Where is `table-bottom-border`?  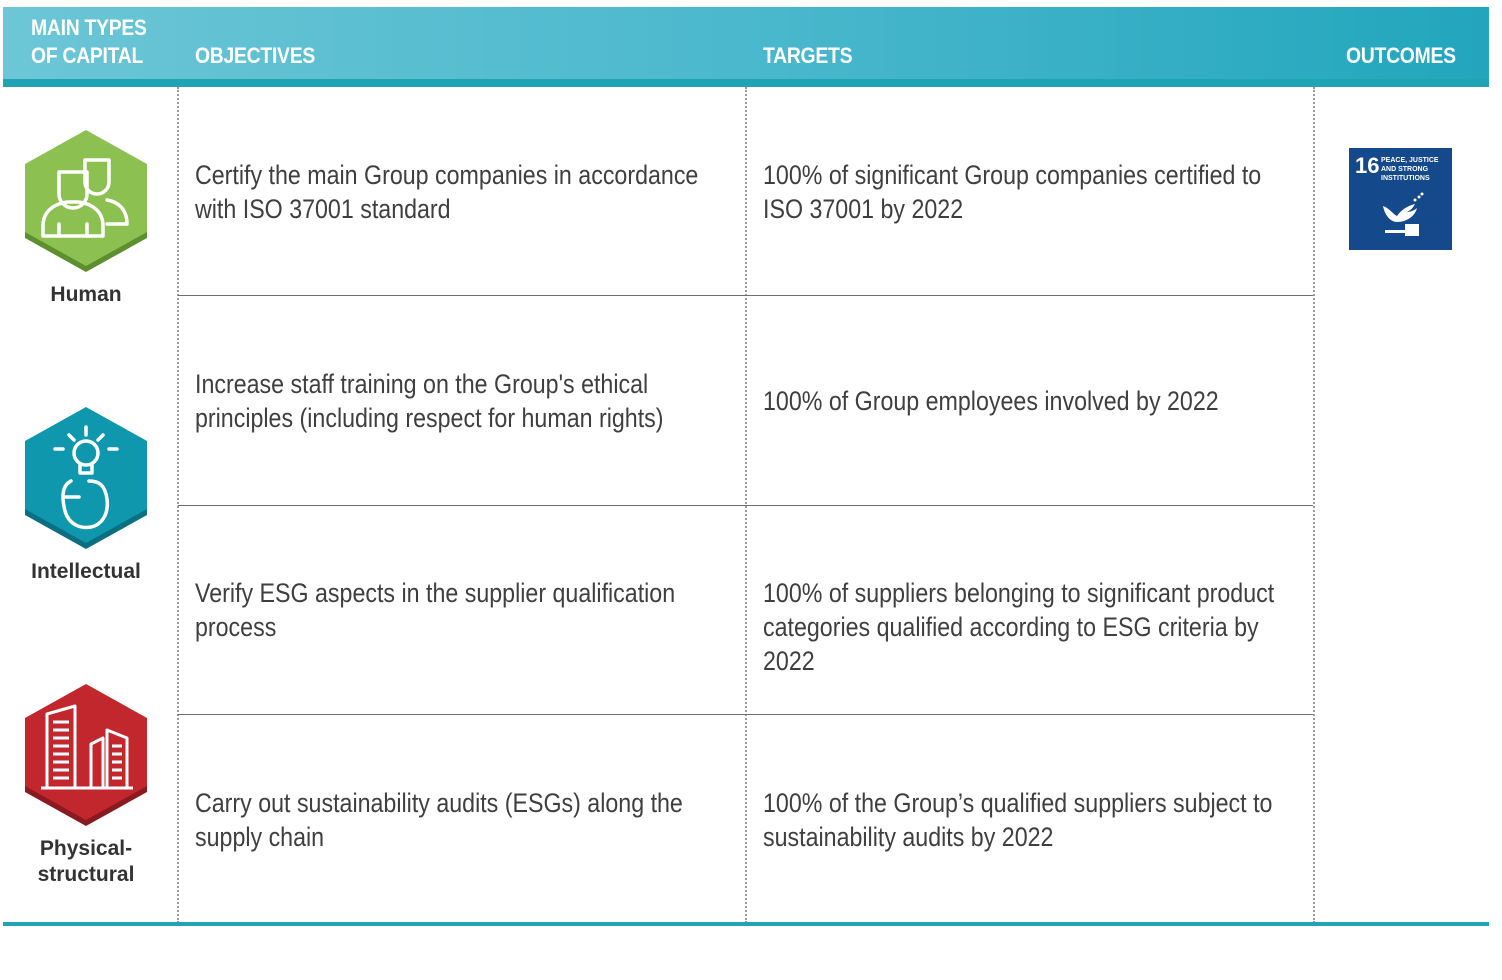
table-bottom-border is located at coordinates (746, 924).